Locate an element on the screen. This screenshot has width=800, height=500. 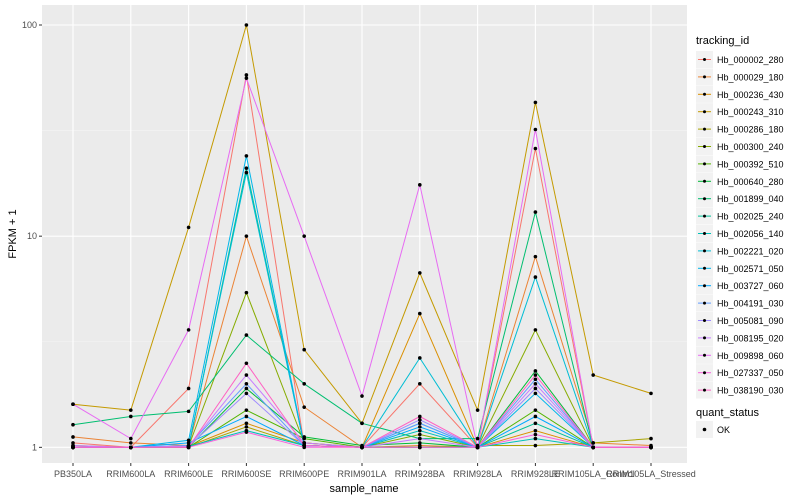
legend-label: Hb_008195_020 is located at coordinates (750, 338).